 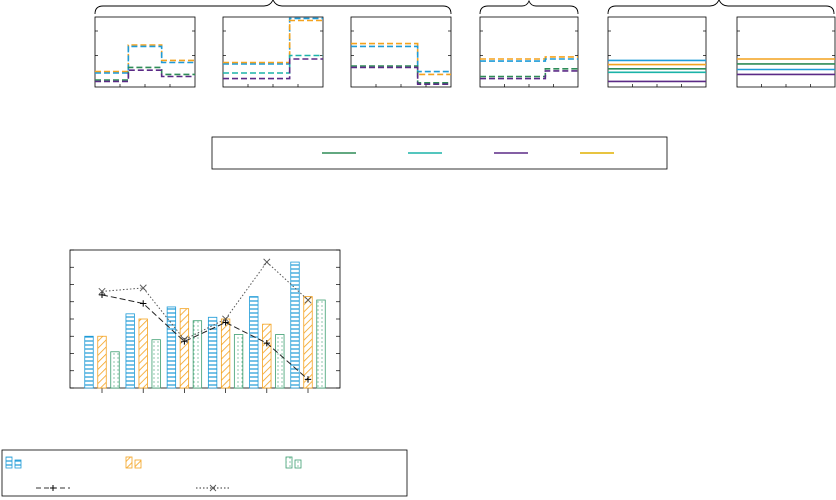 I want to click on group-brace-left, so click(x=273, y=7).